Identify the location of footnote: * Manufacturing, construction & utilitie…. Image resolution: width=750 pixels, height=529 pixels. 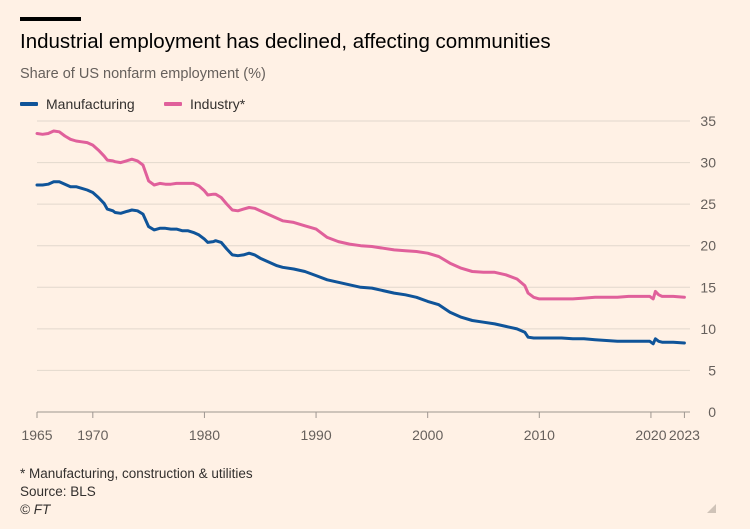
(136, 473).